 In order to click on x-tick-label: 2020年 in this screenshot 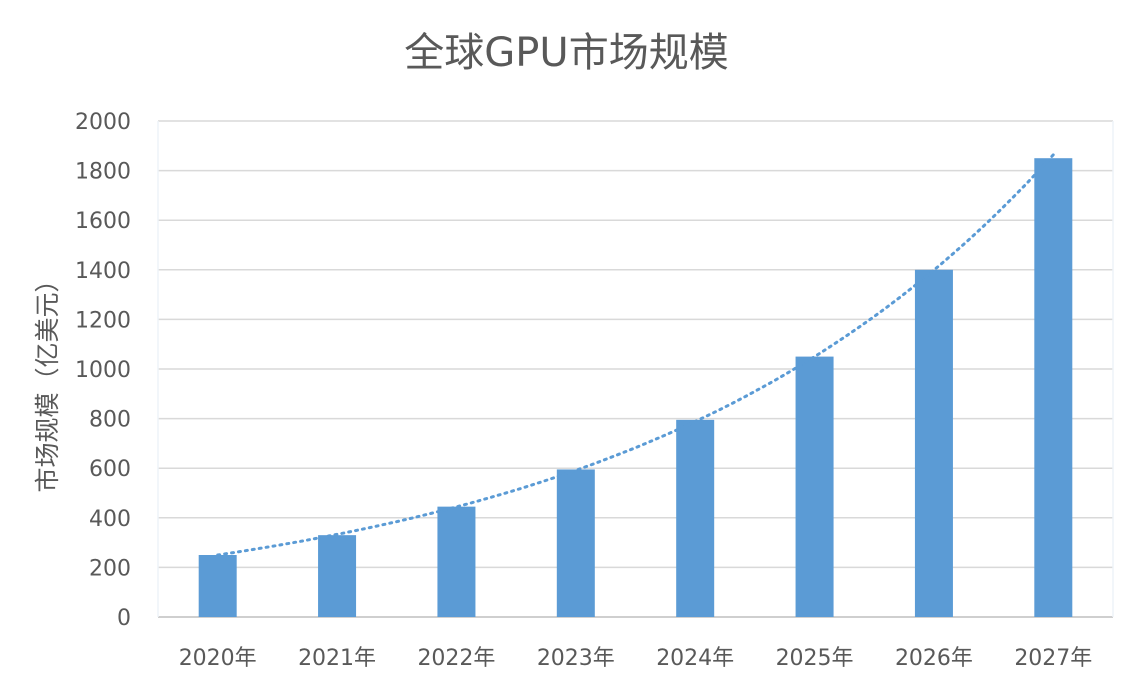, I will do `click(218, 658)`.